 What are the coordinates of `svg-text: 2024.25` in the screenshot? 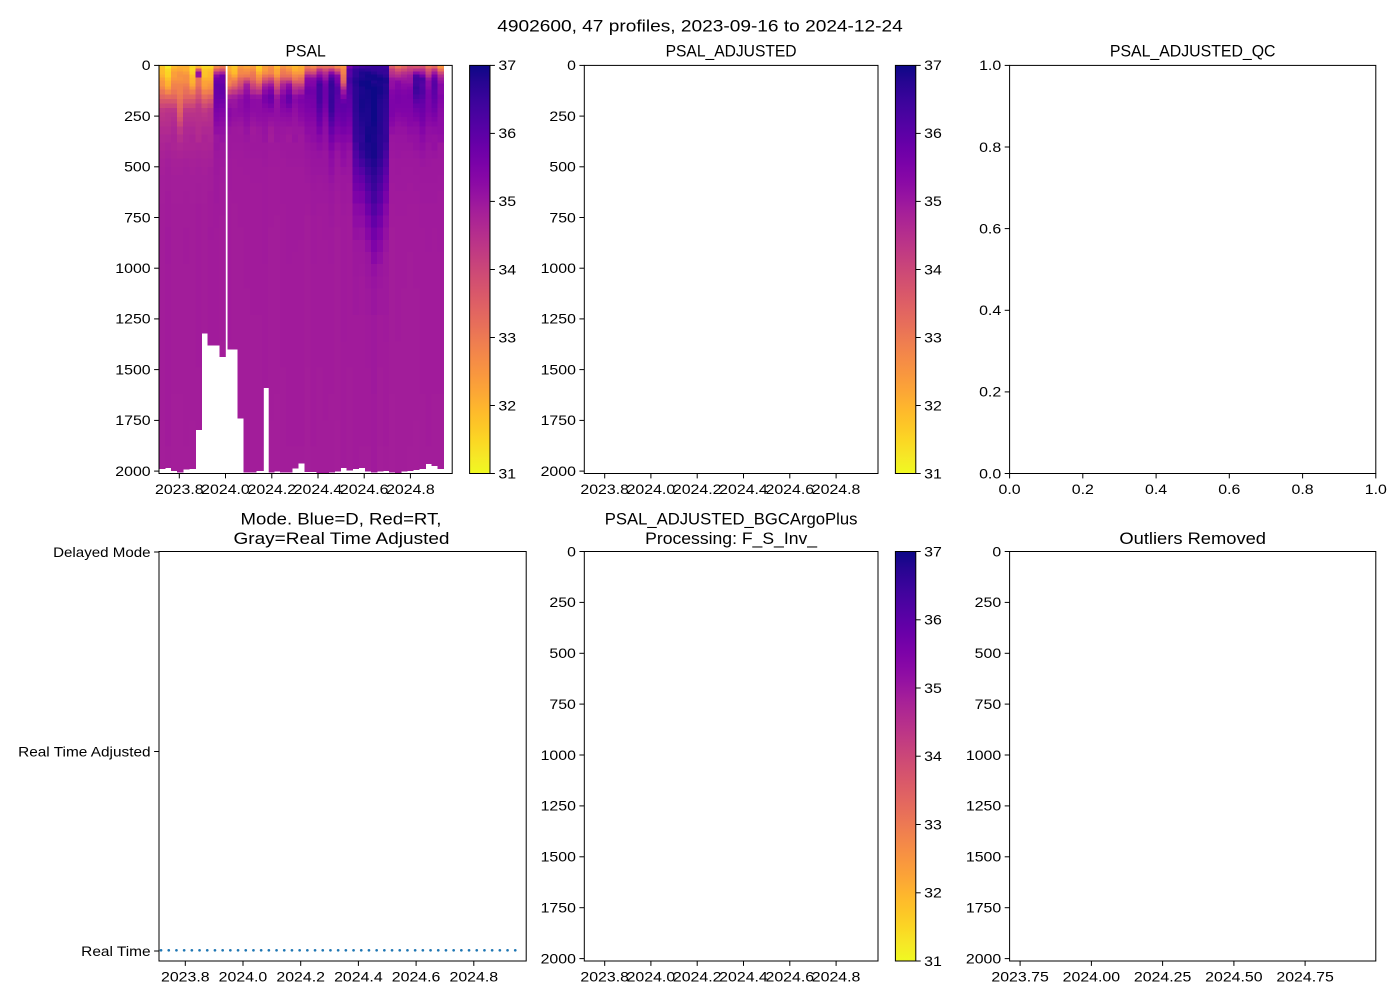 It's located at (1163, 977).